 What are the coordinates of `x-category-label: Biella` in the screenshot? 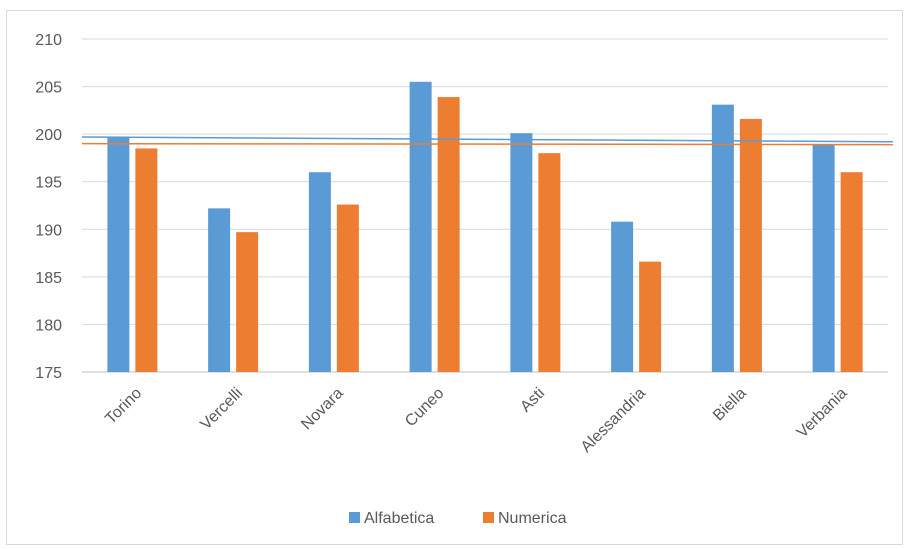 It's located at (730, 405).